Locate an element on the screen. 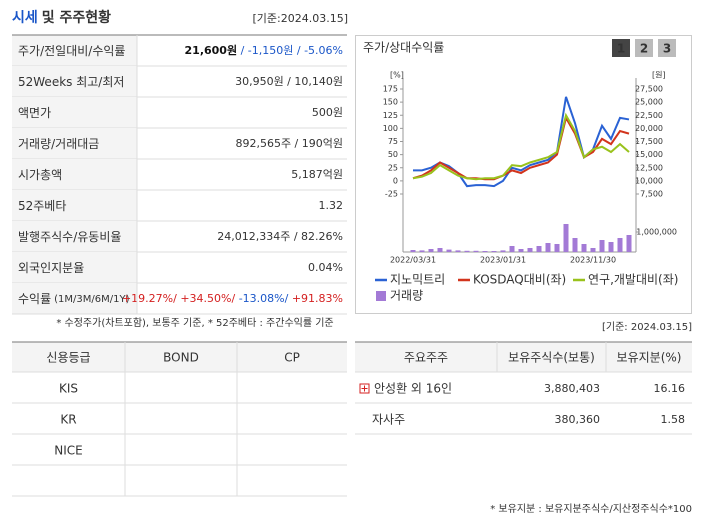 The width and height of the screenshot is (702, 525). row-label: 액면가 is located at coordinates (34, 113).